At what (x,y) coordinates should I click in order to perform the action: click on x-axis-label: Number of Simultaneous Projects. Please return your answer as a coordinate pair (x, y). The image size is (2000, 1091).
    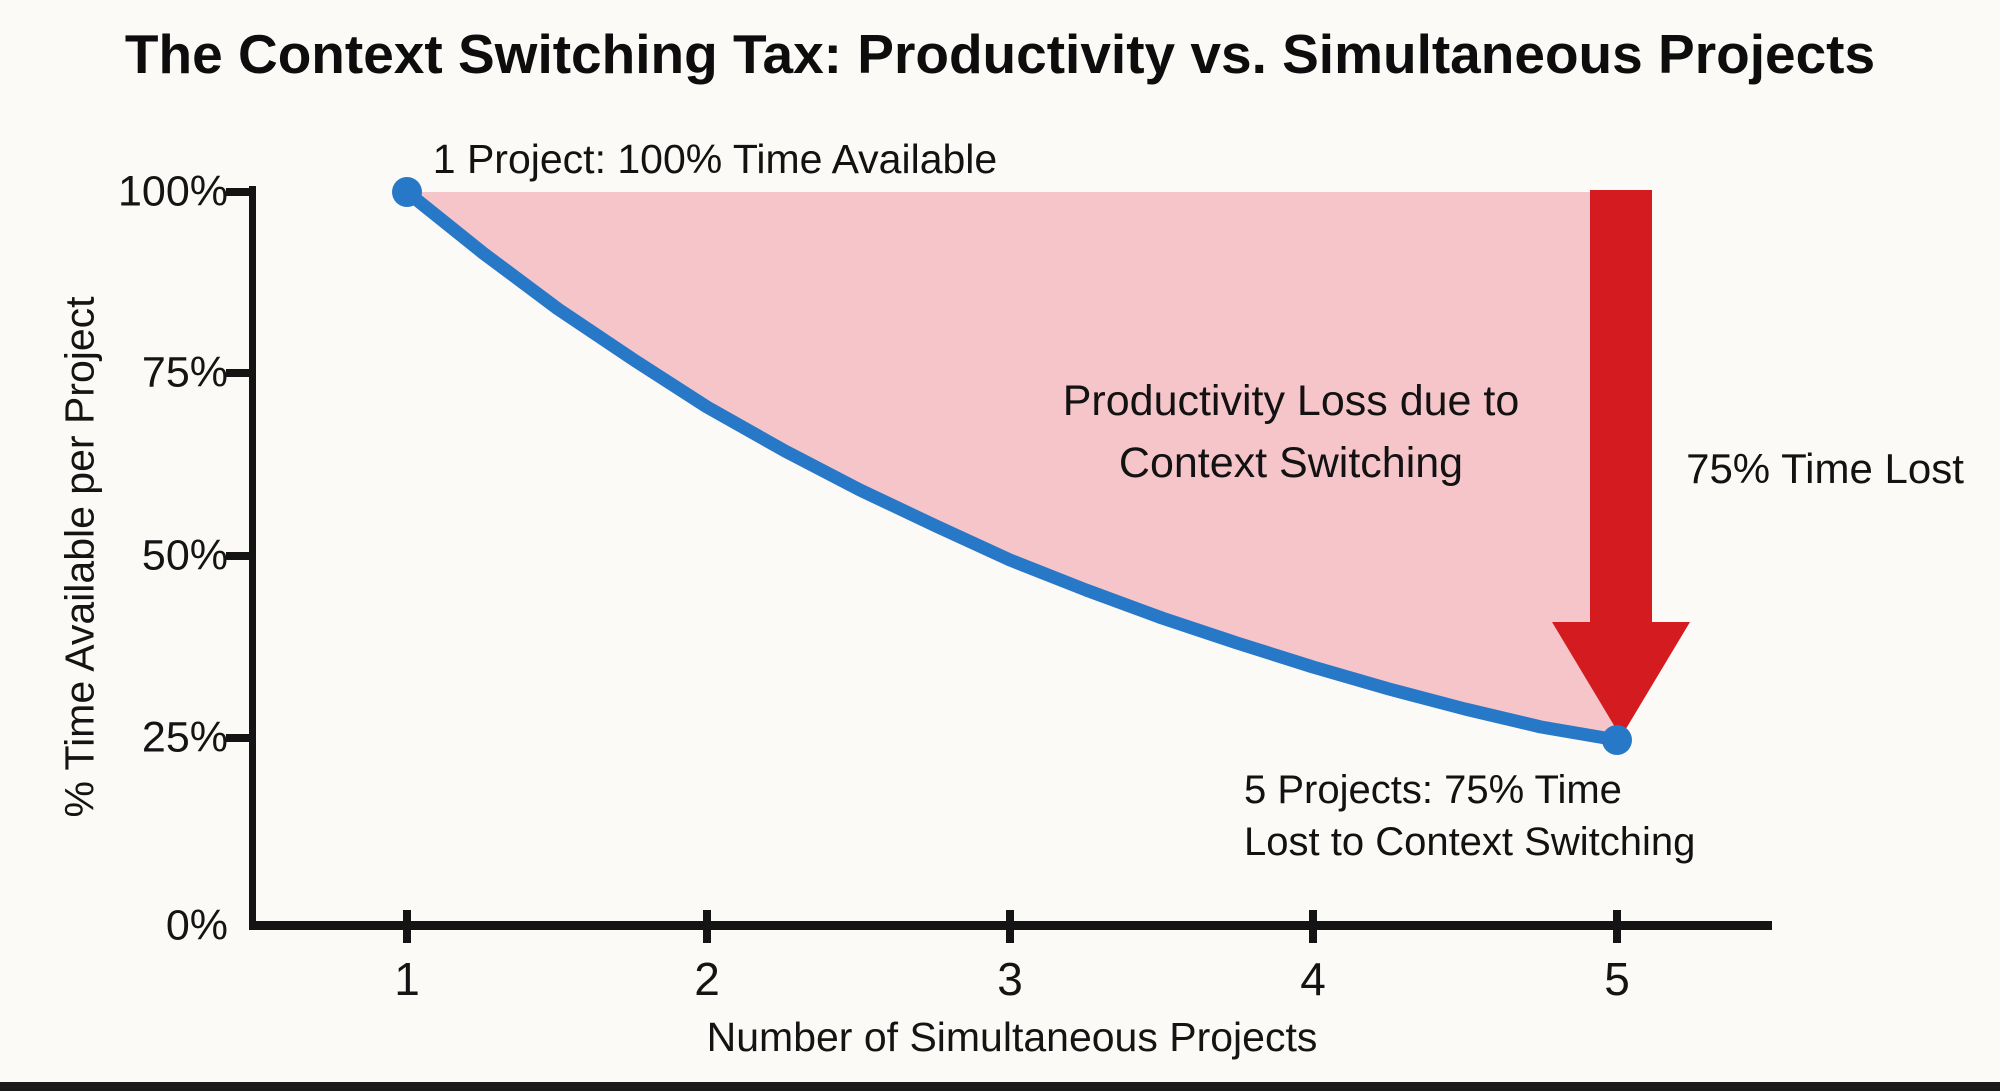
    Looking at the image, I should click on (1012, 1037).